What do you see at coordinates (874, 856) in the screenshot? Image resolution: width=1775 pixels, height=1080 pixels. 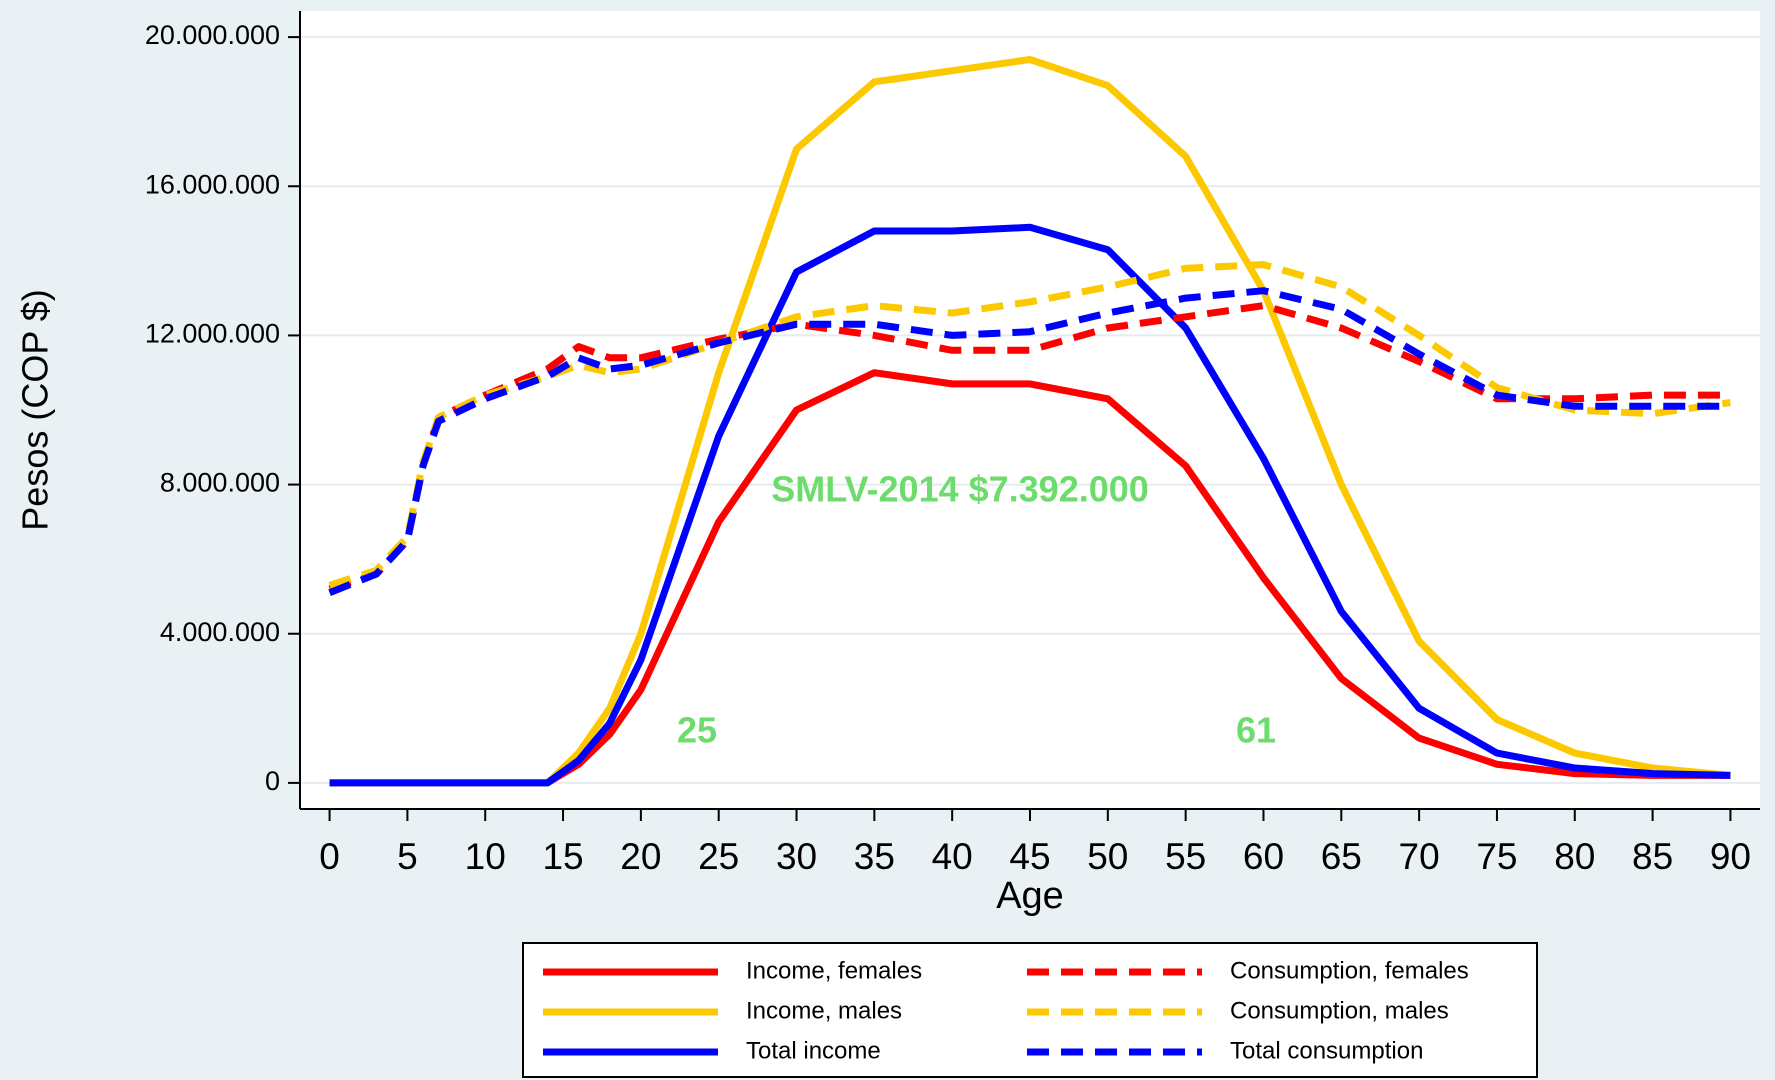 I see `x-tick-label: 35` at bounding box center [874, 856].